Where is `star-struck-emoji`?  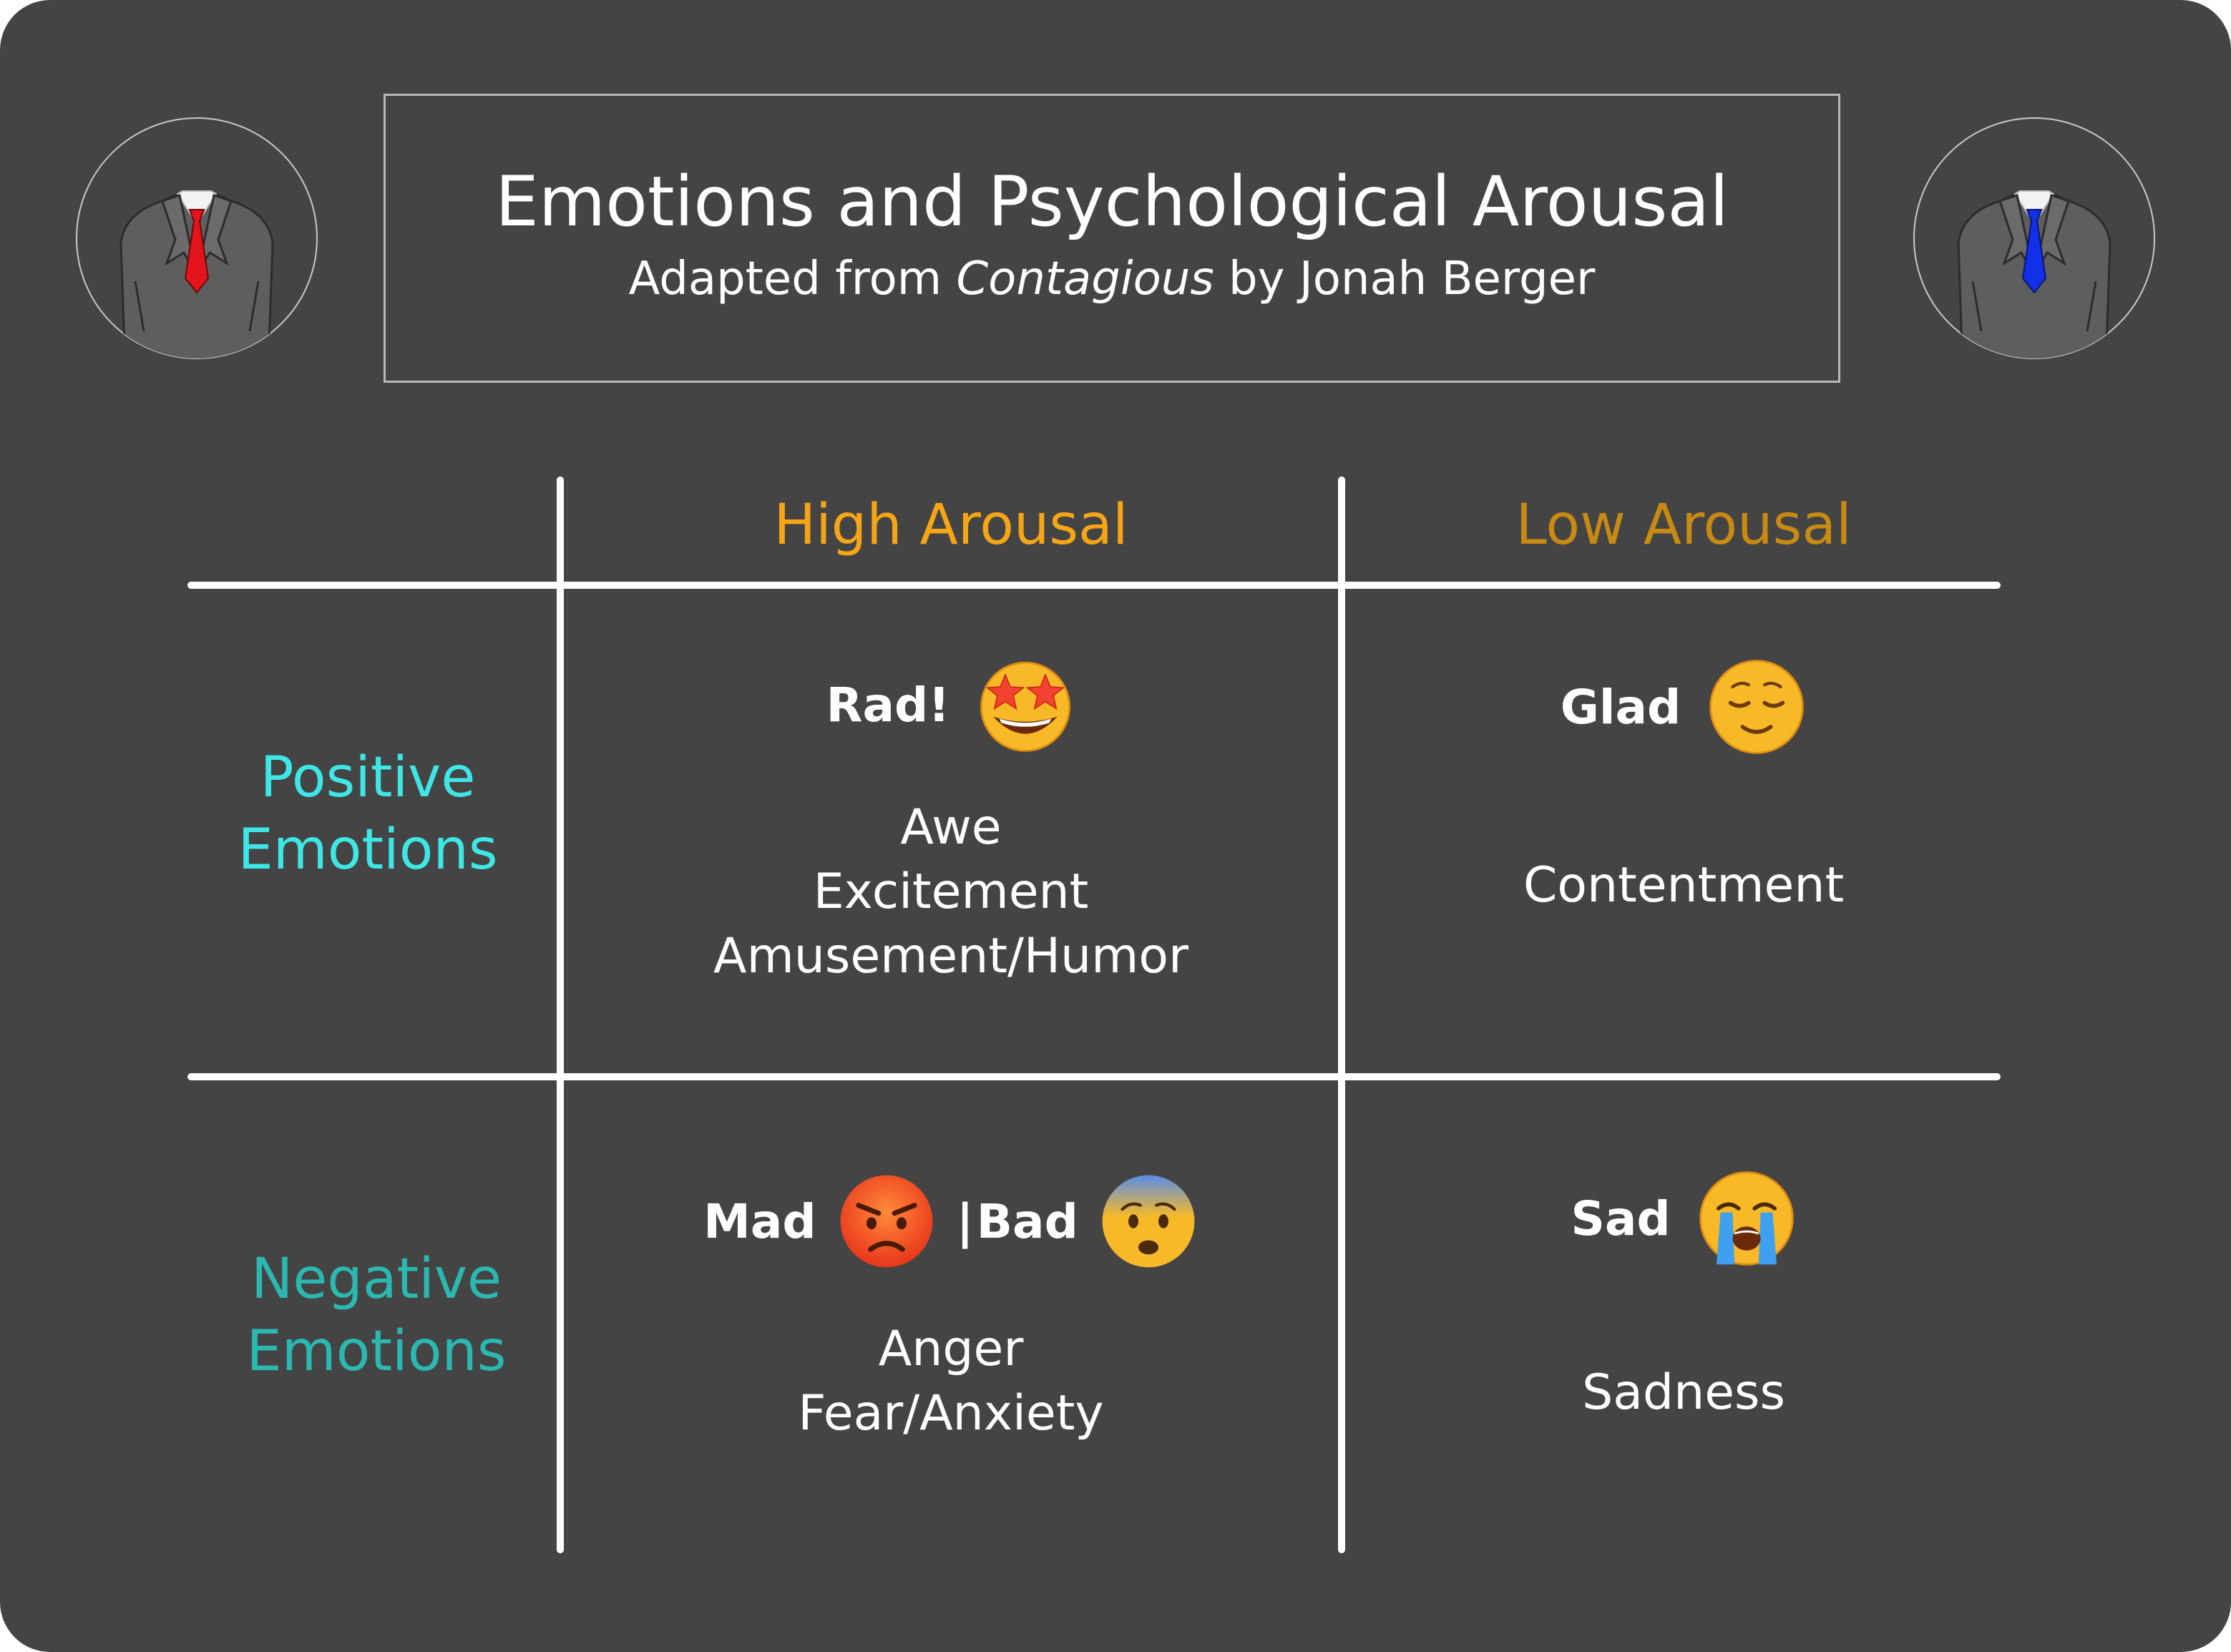 star-struck-emoji is located at coordinates (1025, 706).